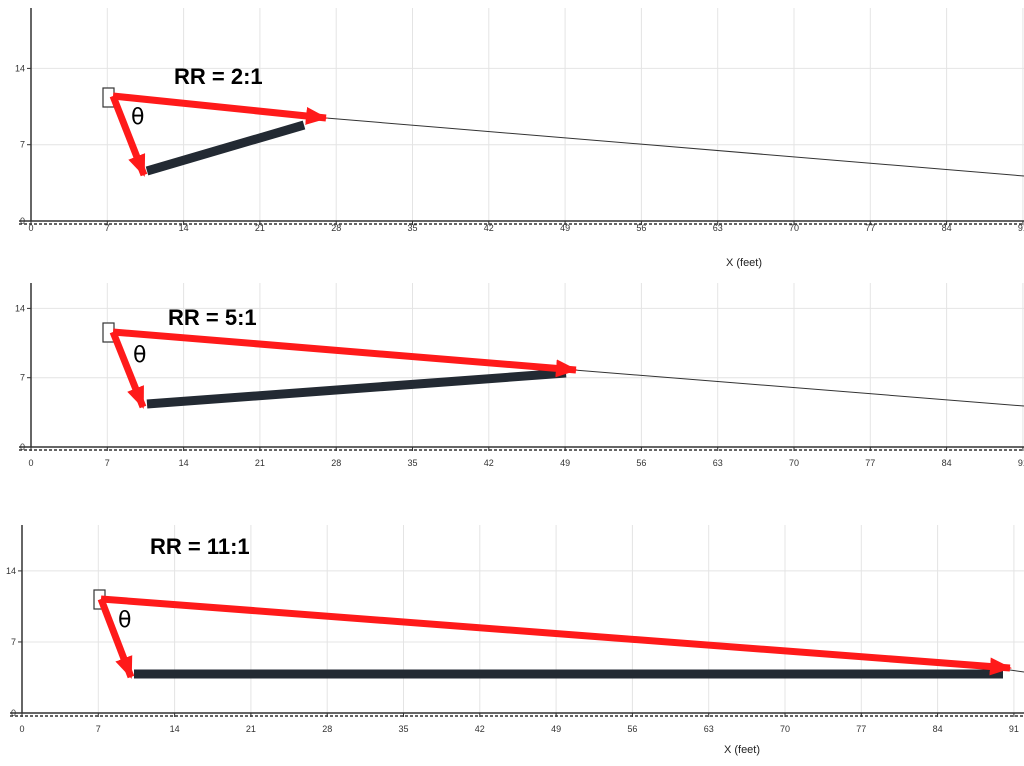 This screenshot has width=1024, height=766. Describe the element at coordinates (212, 317) in the screenshot. I see `ratio-label: RR = 5:1` at that location.